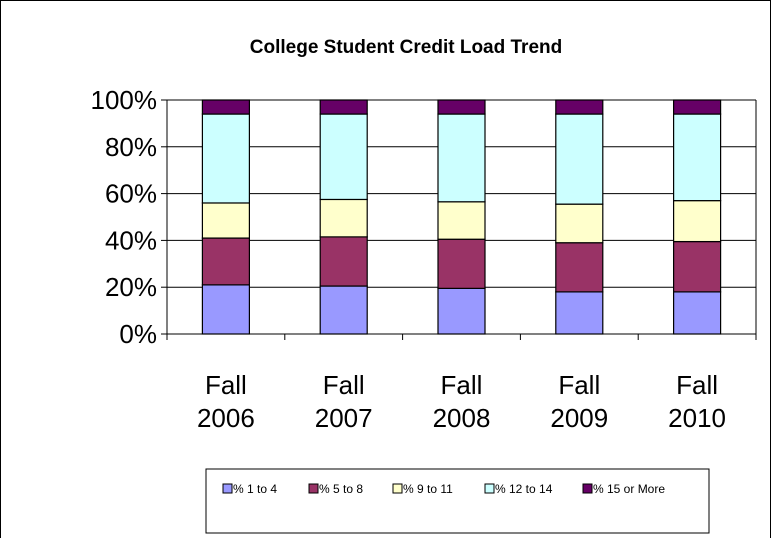 This screenshot has height=543, width=777. I want to click on y-tick-label: 100%, so click(124, 100).